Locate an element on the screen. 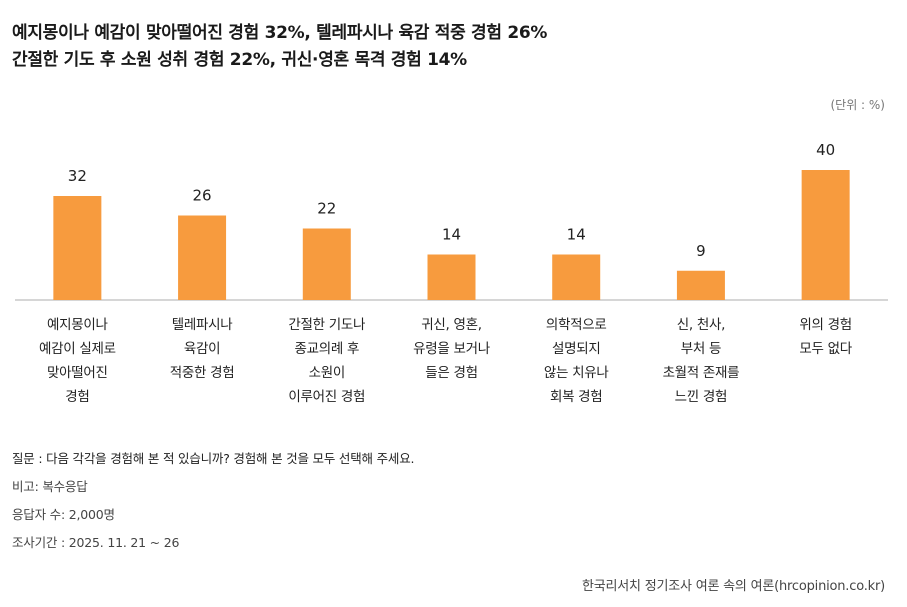  footnote-remark: 비고: 복수응답 is located at coordinates (50, 486).